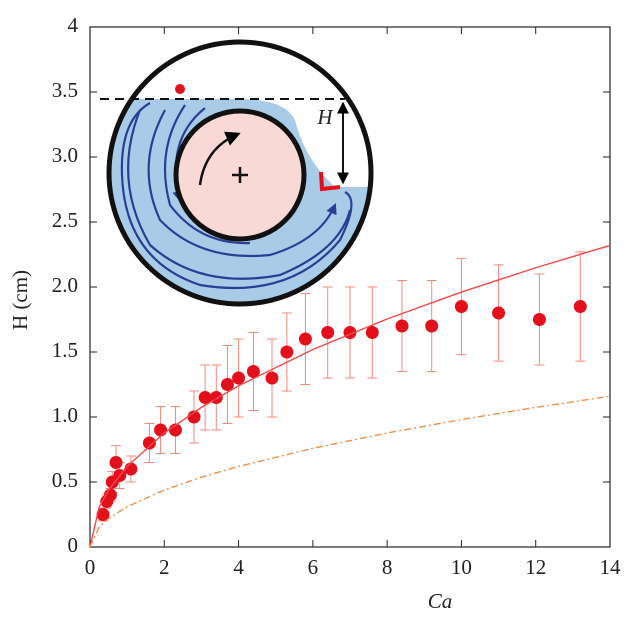 The image size is (625, 617). I want to click on y-tick-label: 3.0, so click(65, 155).